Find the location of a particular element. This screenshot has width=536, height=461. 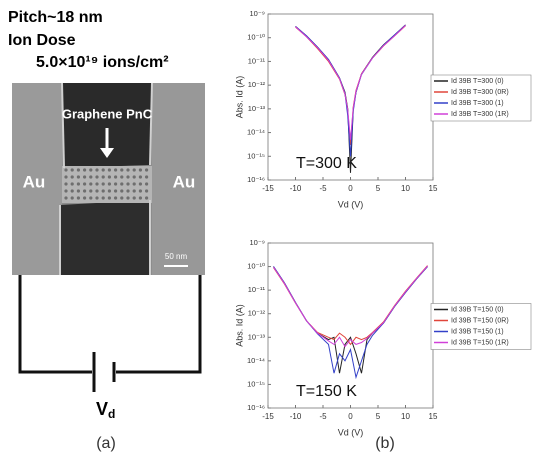

legend-label: Id 39B T=150 (0) is located at coordinates (477, 309).